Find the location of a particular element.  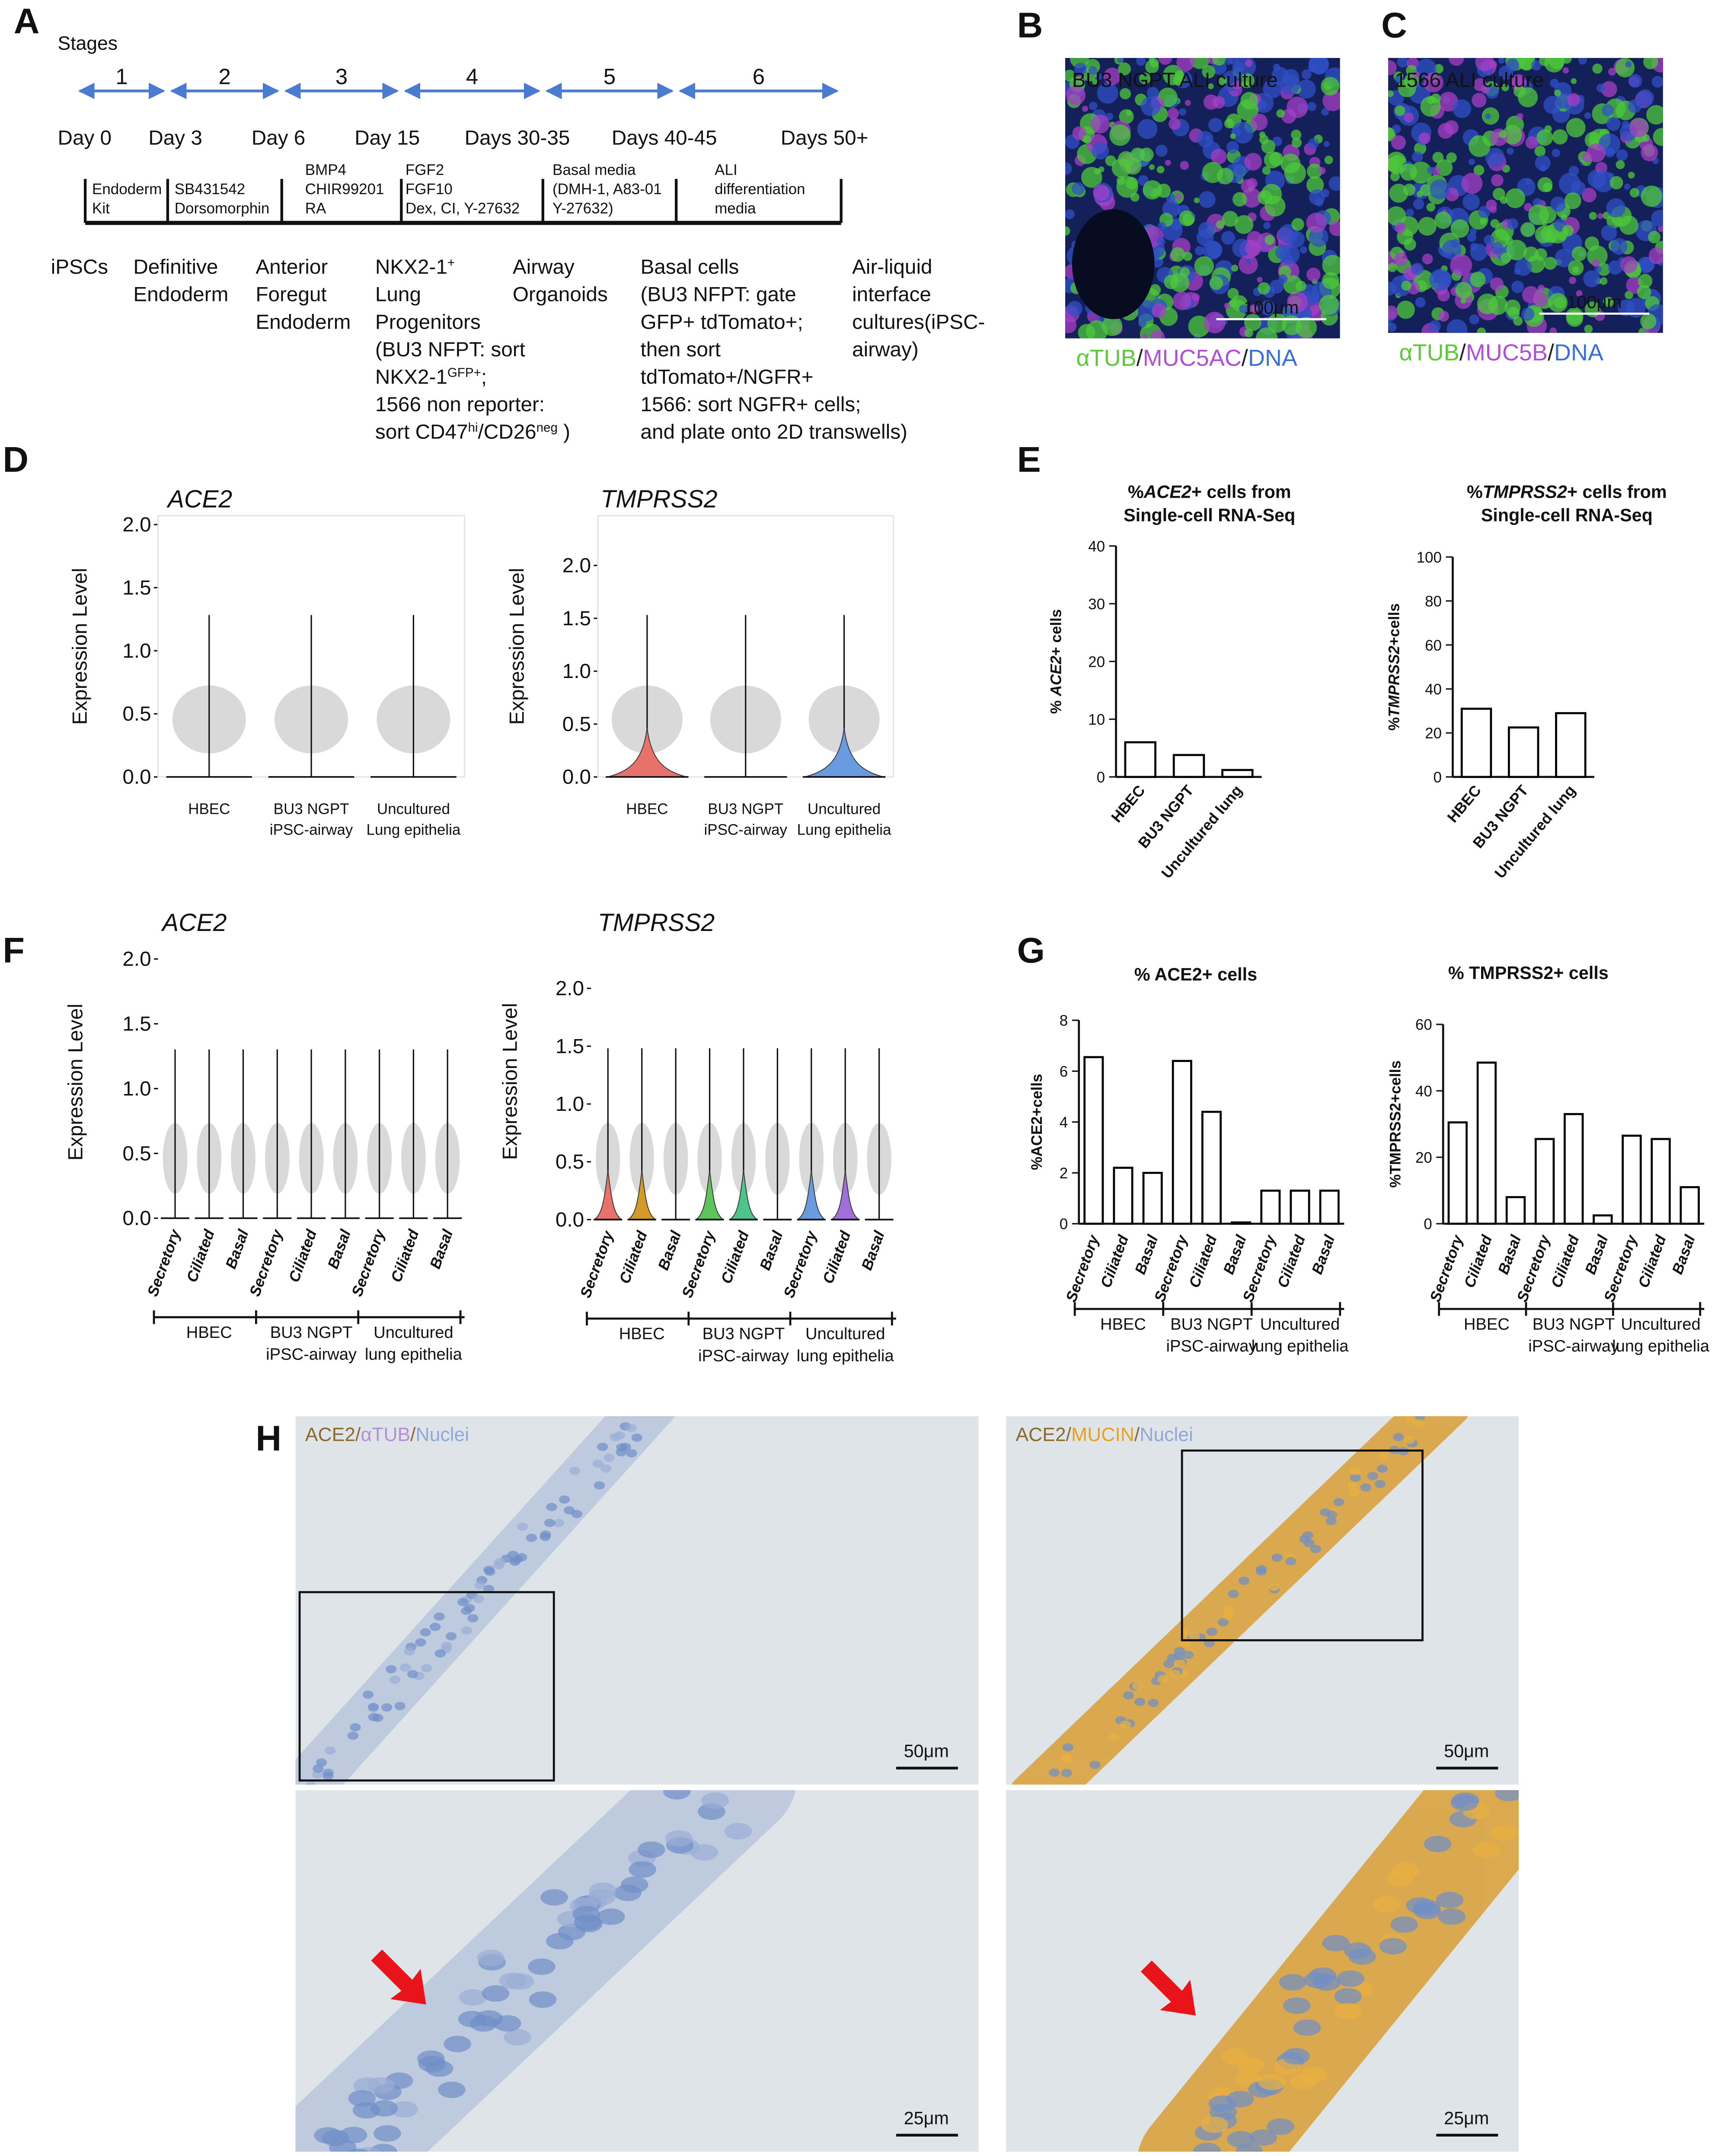

y-tick-label: 40 is located at coordinates (1433, 690).